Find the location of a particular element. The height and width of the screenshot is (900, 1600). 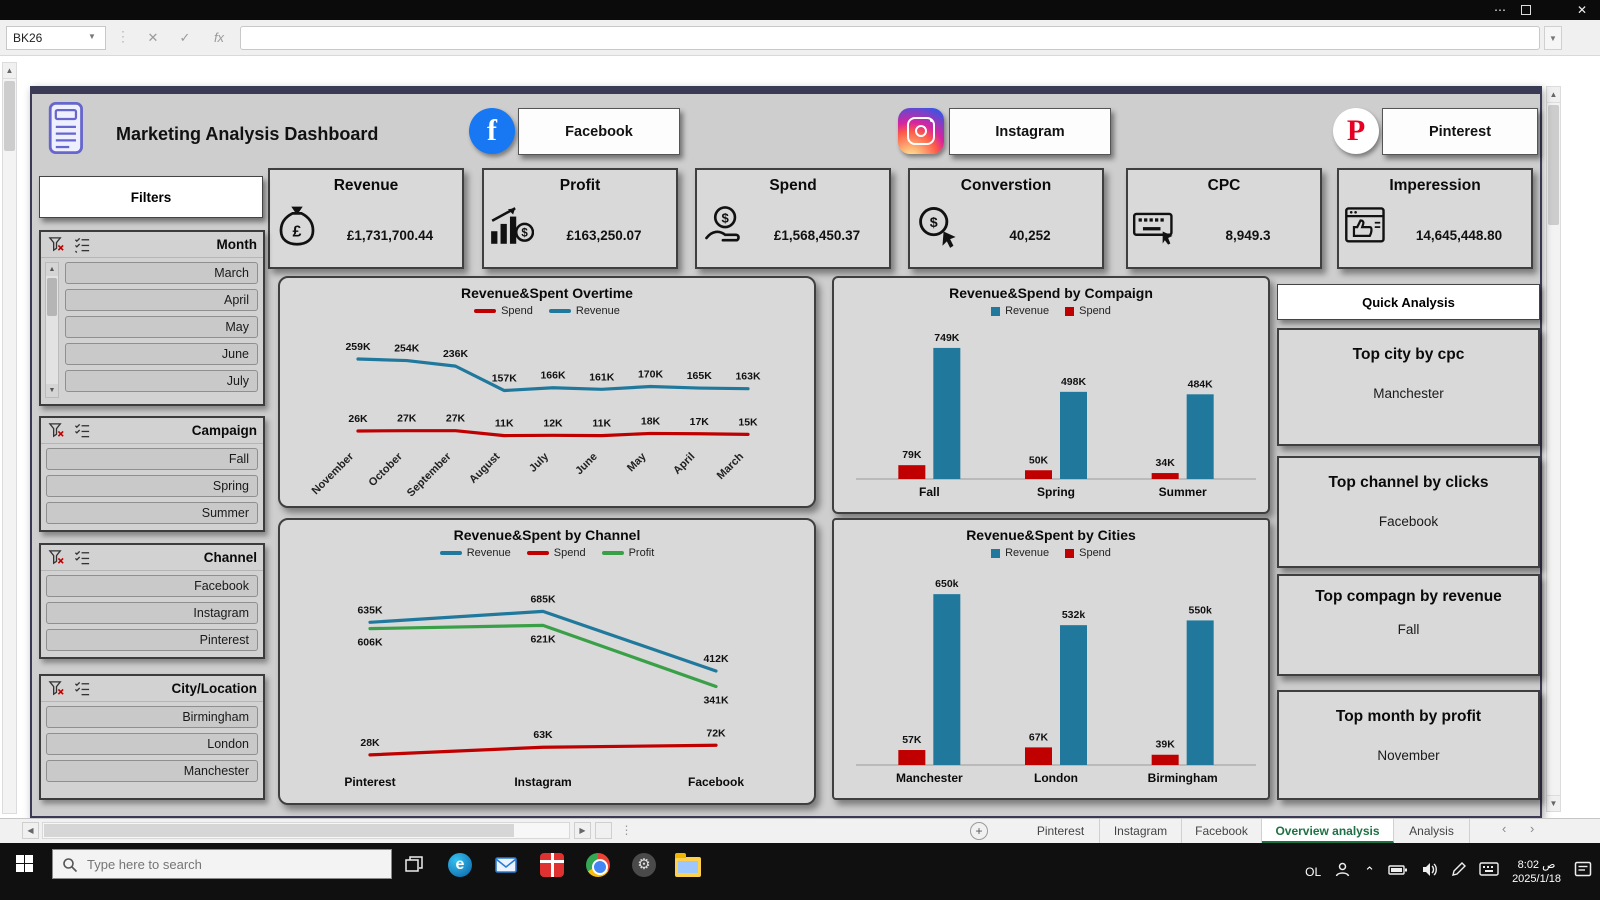

battery-icon is located at coordinates (1398, 872).